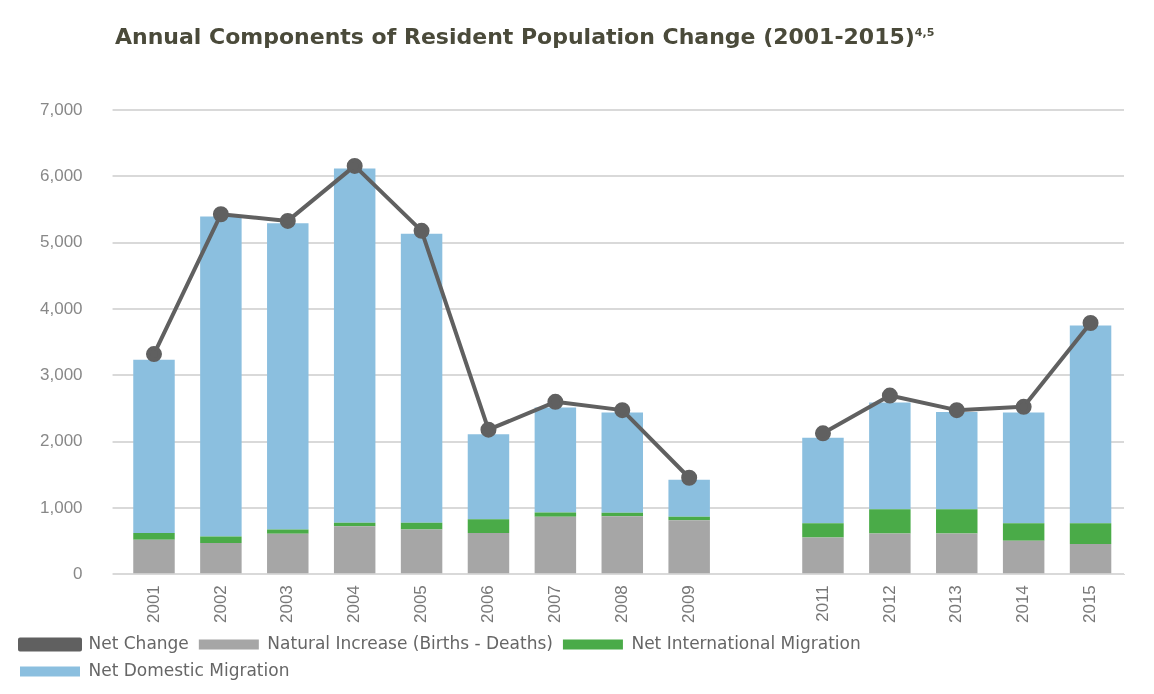  I want to click on x-tick-label: 2008, so click(621, 604).